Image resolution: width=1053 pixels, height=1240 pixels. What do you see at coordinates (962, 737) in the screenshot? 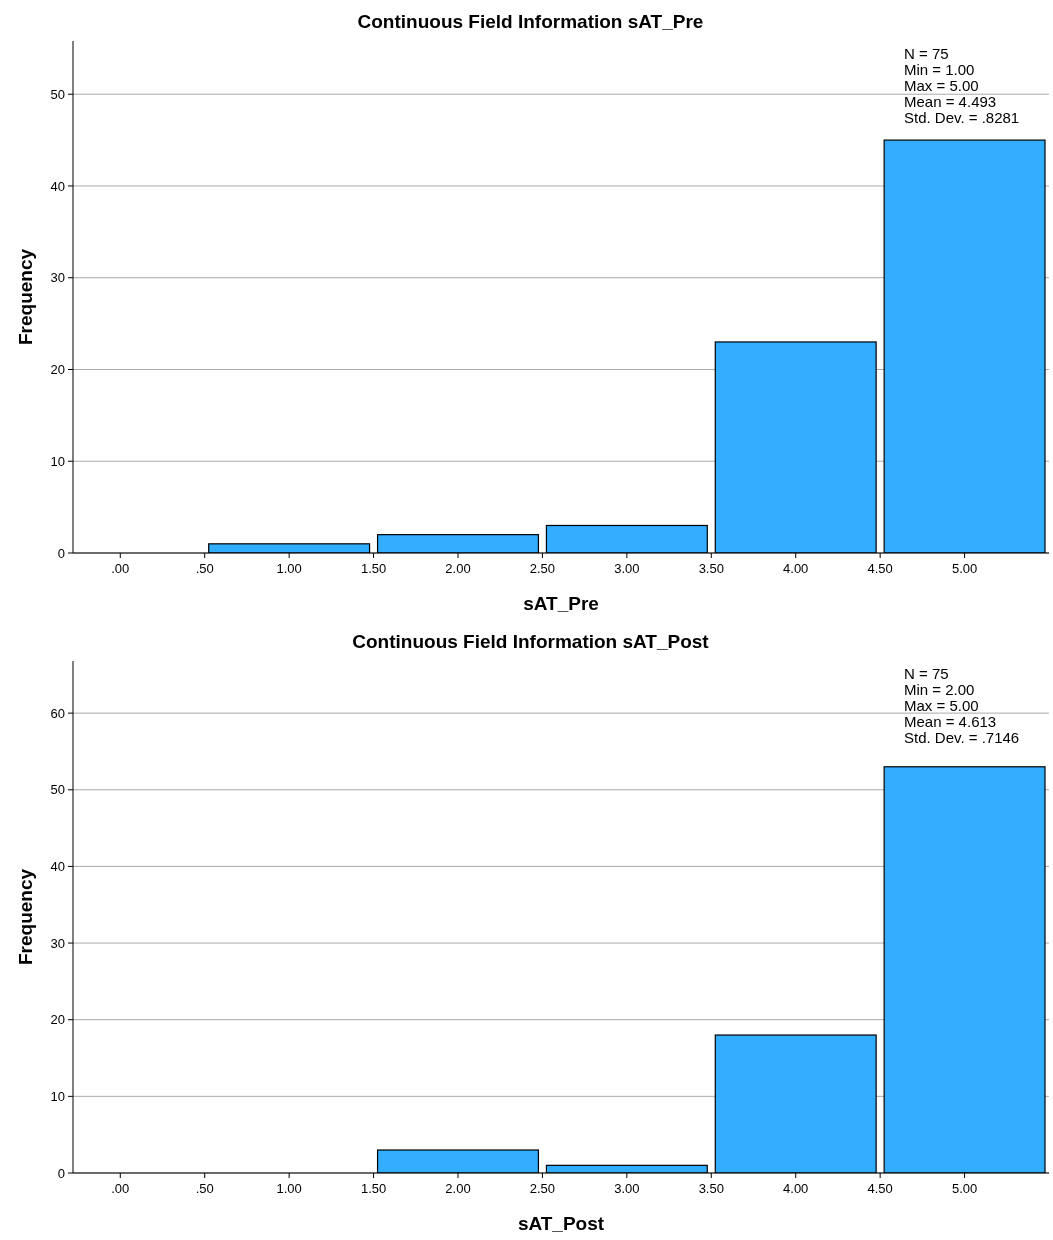
I see `annotation: Std. Dev. = .7146` at bounding box center [962, 737].